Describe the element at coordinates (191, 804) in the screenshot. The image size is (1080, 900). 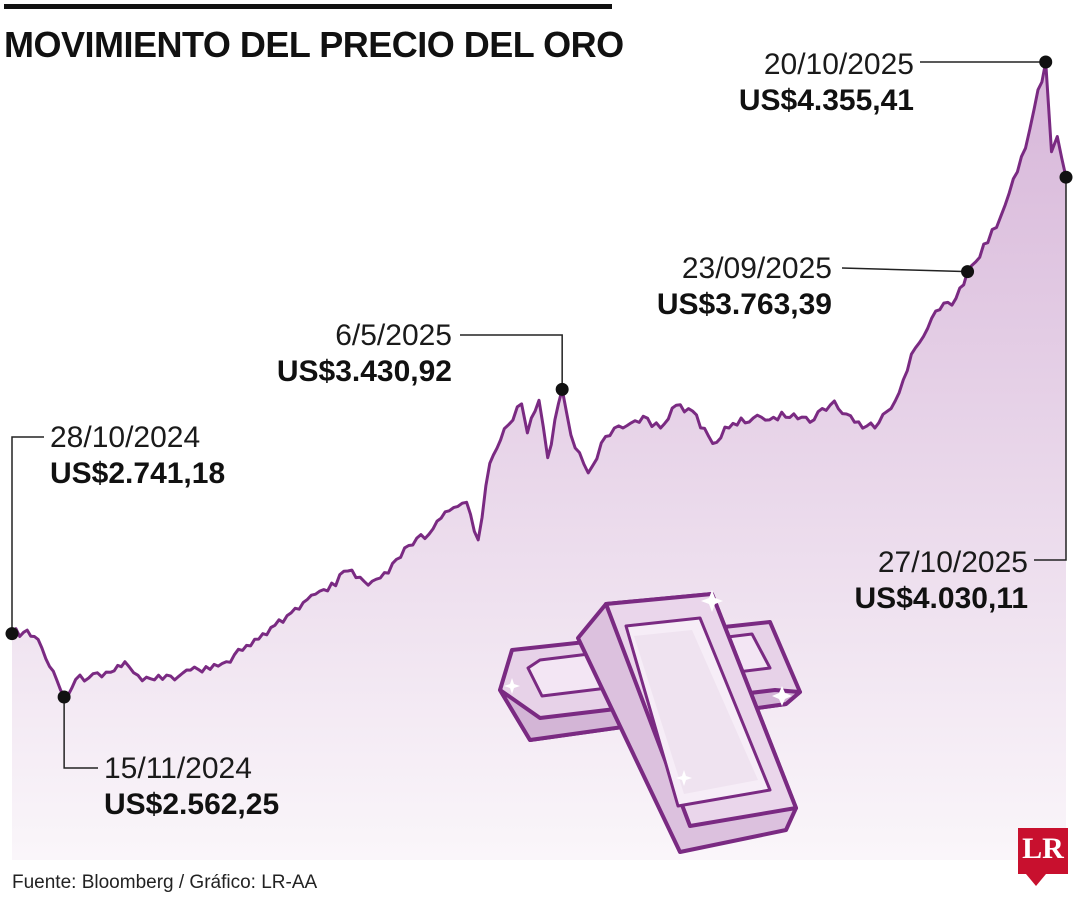
I see `annotation-value: US$2.562,25` at that location.